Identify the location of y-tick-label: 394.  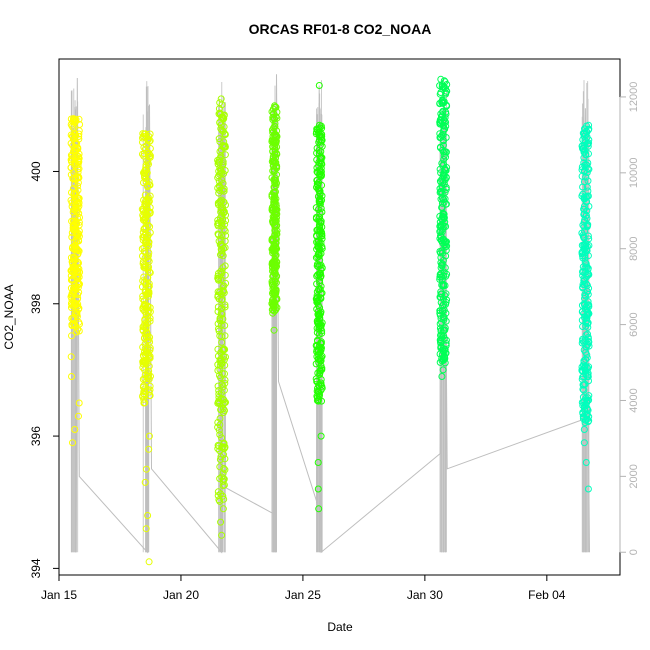
(36, 568).